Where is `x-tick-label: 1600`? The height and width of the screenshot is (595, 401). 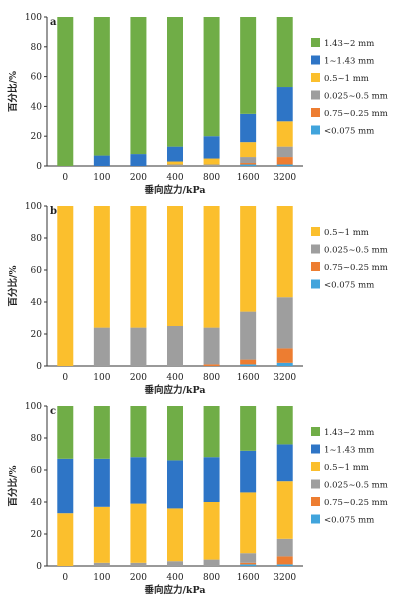 x-tick-label: 1600 is located at coordinates (248, 378).